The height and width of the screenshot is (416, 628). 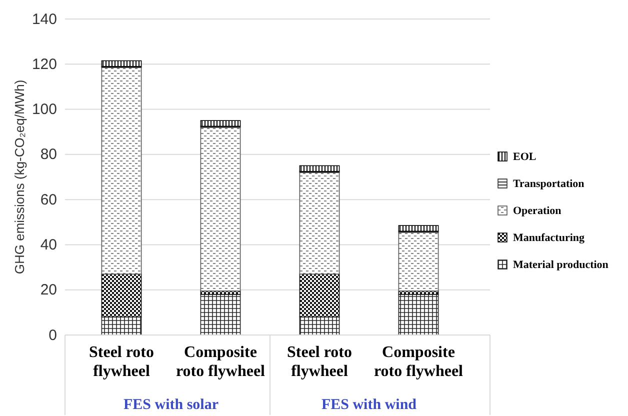 What do you see at coordinates (171, 405) in the screenshot?
I see `text: FES with solar` at bounding box center [171, 405].